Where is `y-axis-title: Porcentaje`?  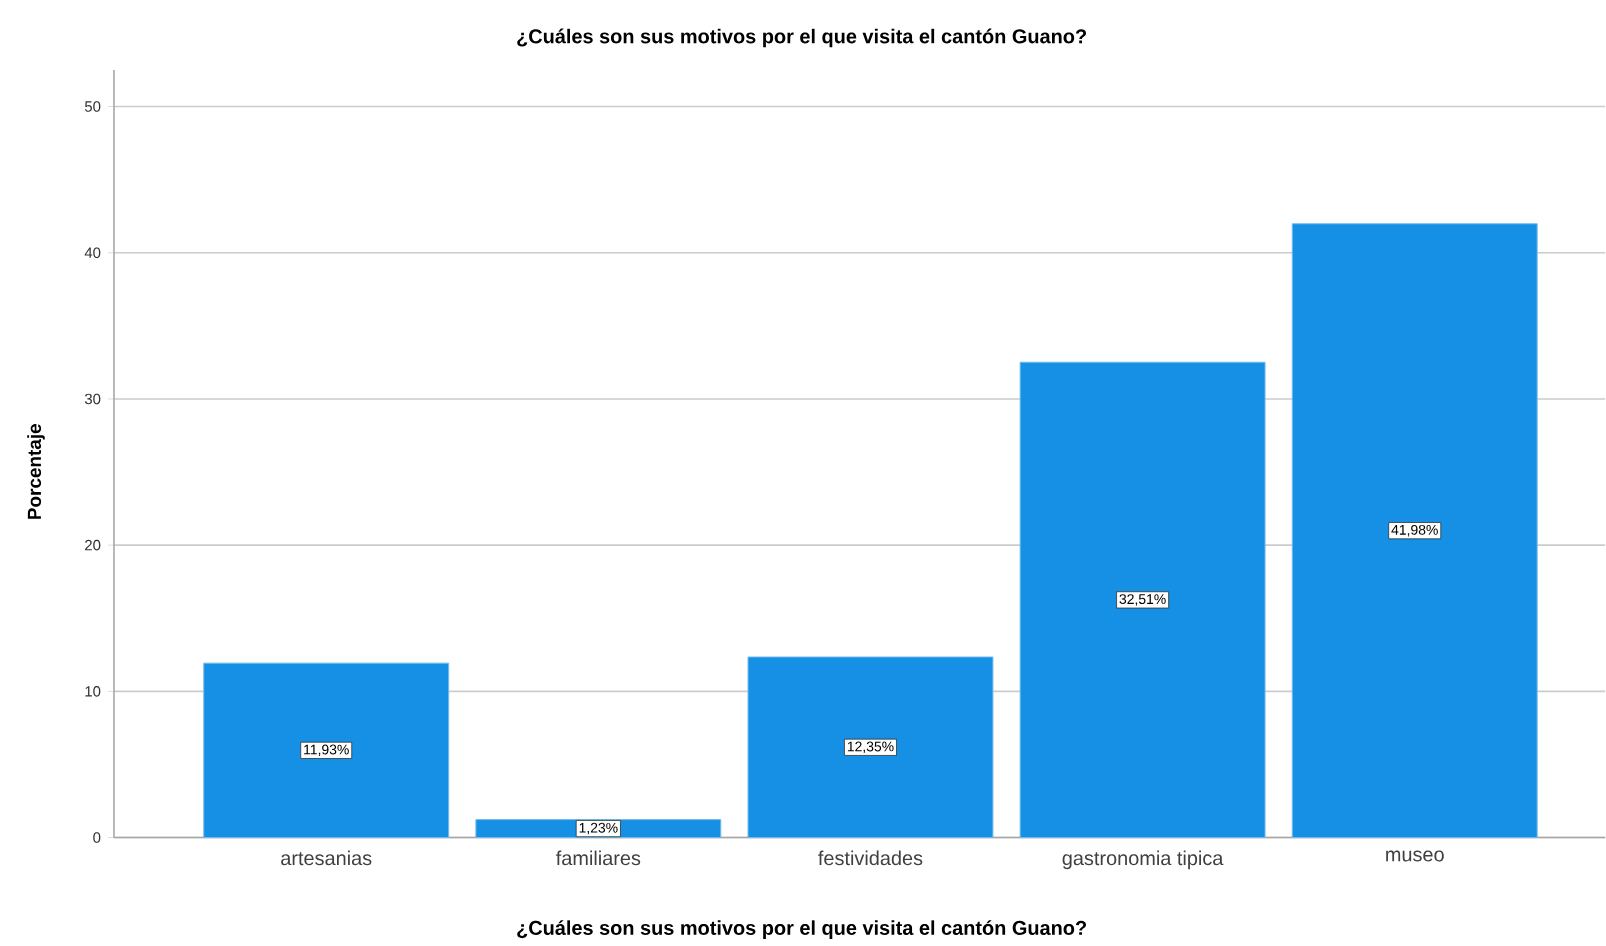
y-axis-title: Porcentaje is located at coordinates (36, 472).